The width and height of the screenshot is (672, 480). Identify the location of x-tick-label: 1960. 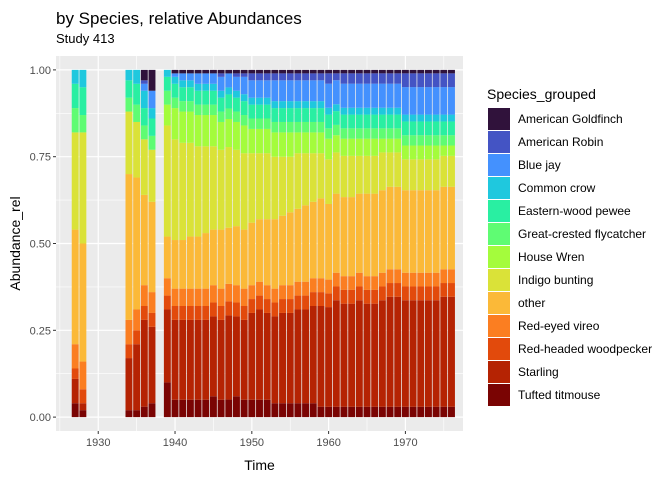
(328, 443).